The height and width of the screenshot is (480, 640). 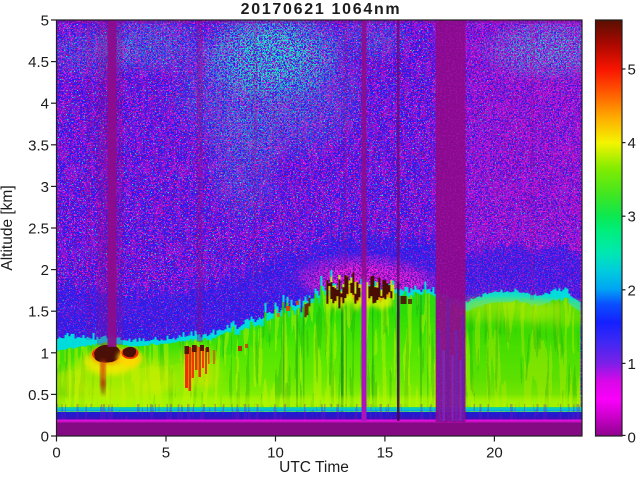 I want to click on svg-text: 15, so click(x=385, y=453).